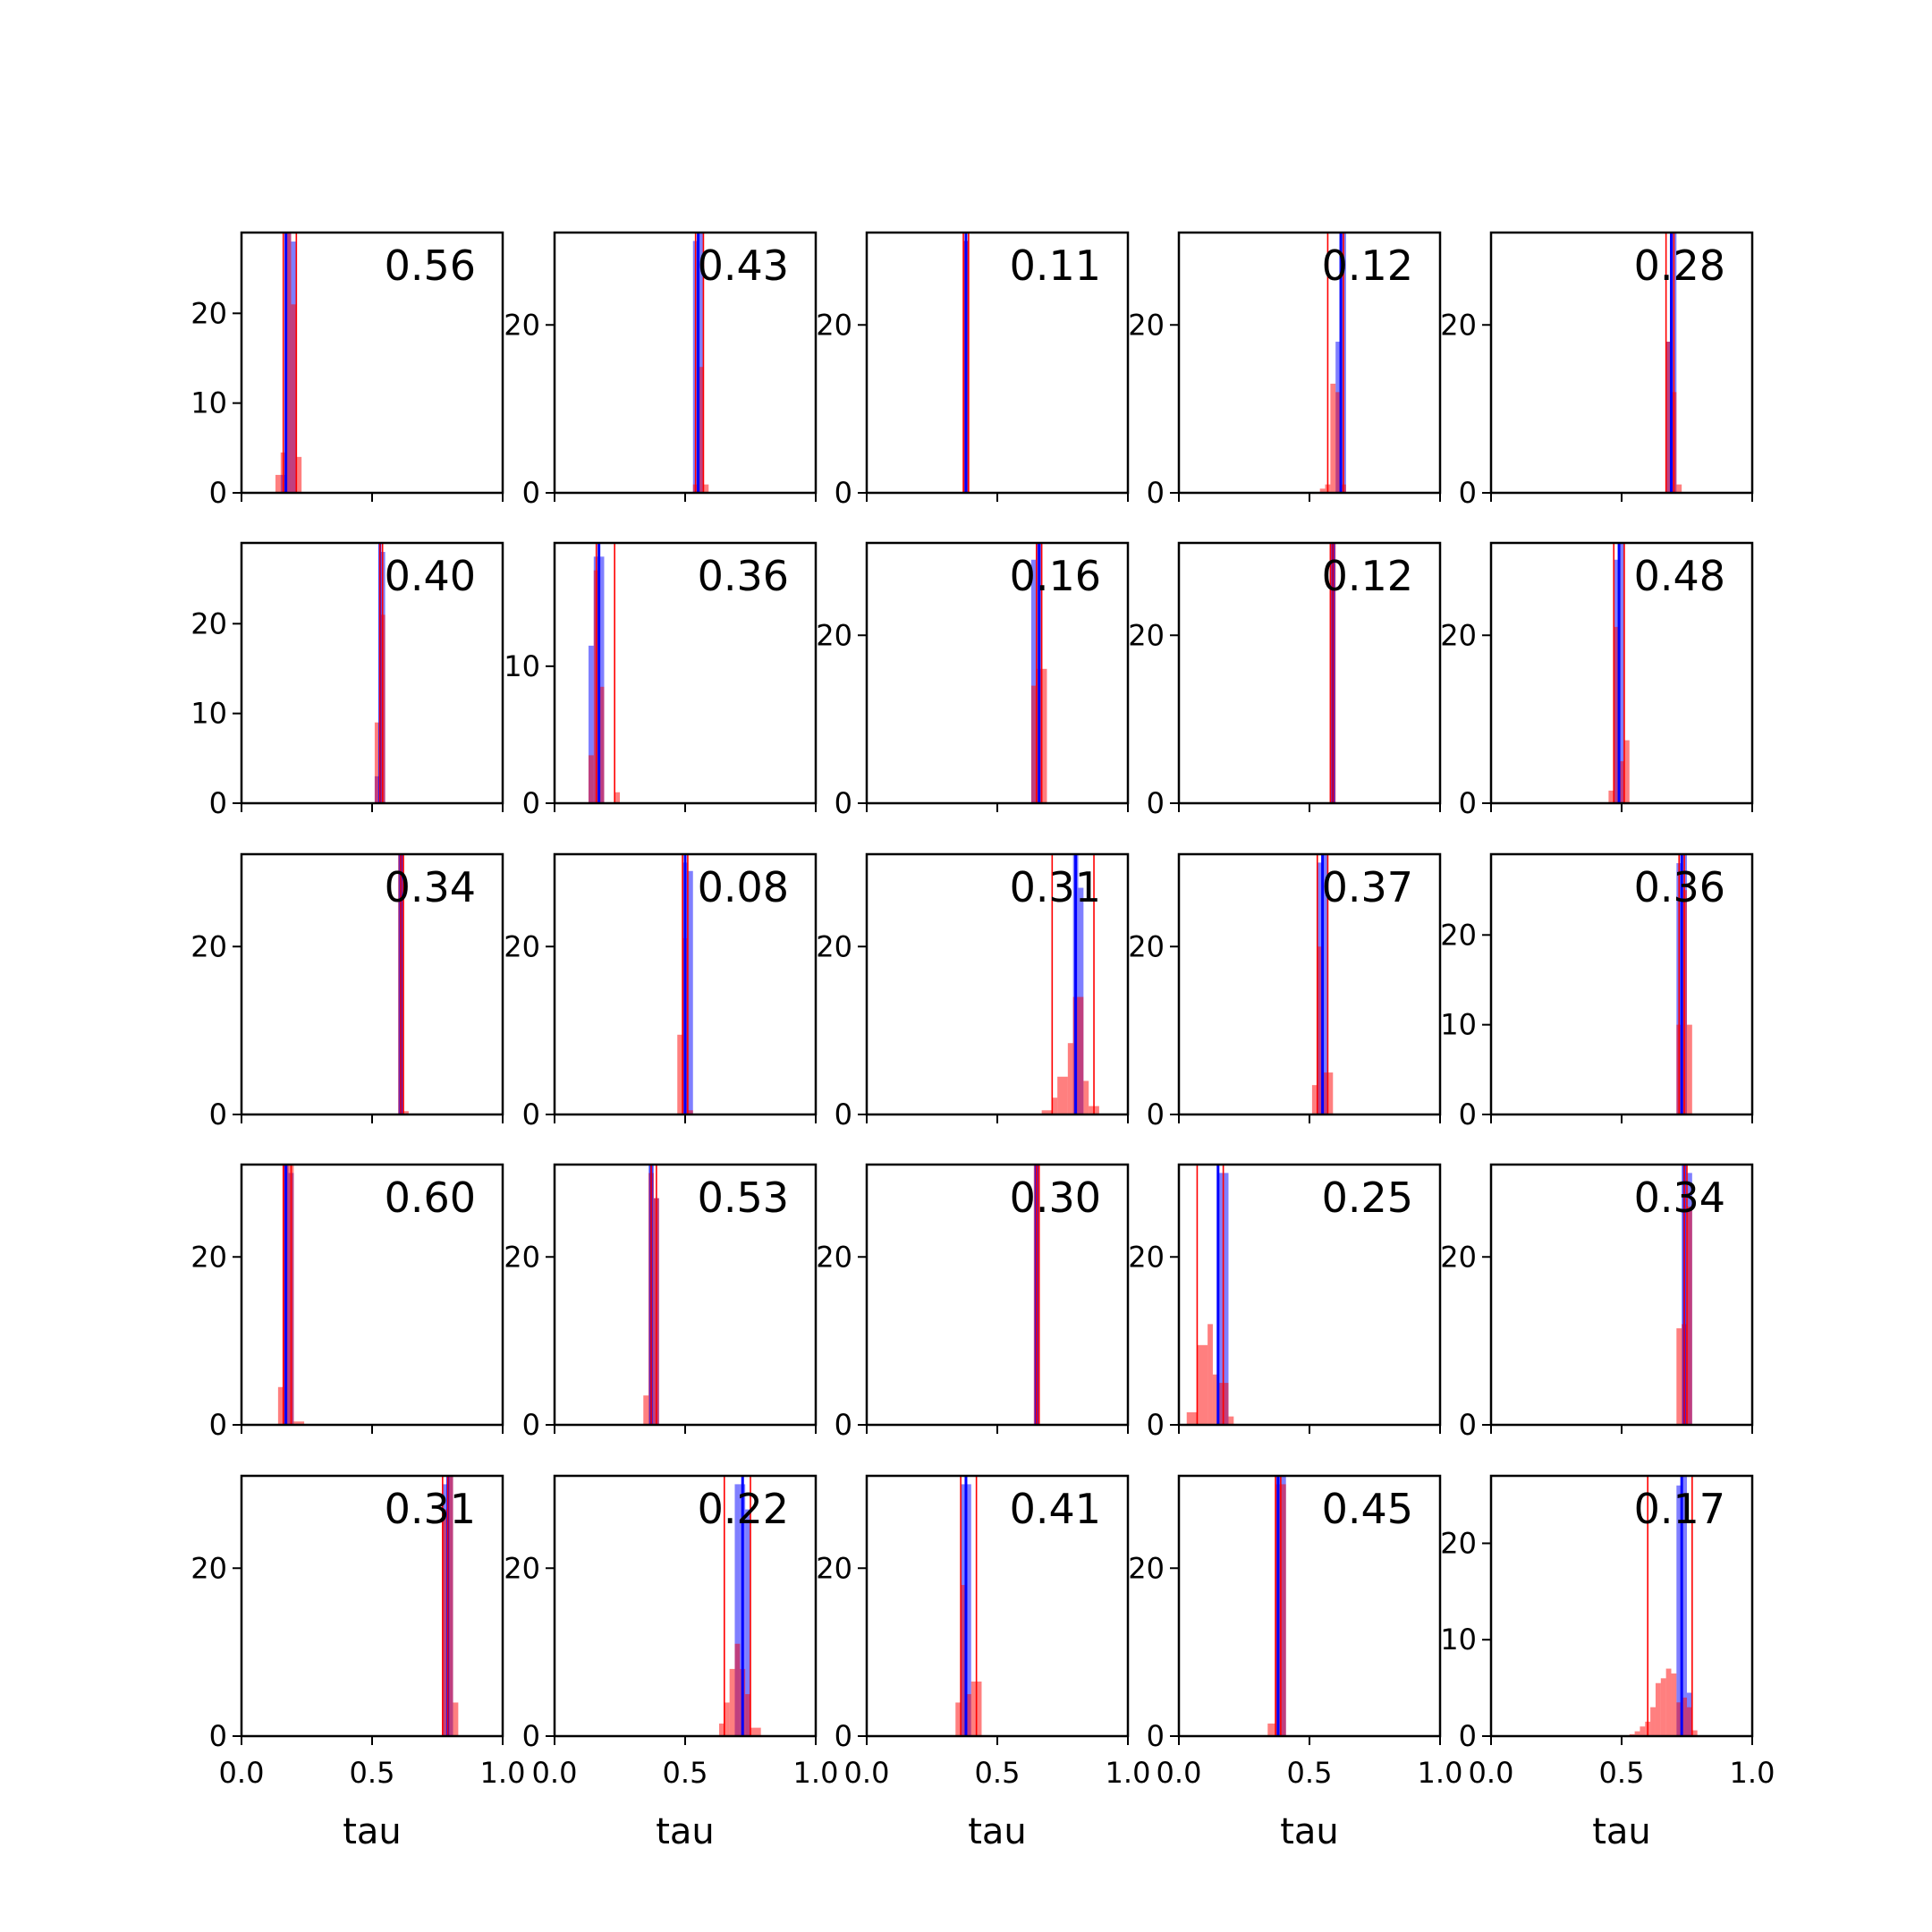 This screenshot has height=1932, width=1932. I want to click on panel-value-label: 0.56, so click(430, 266).